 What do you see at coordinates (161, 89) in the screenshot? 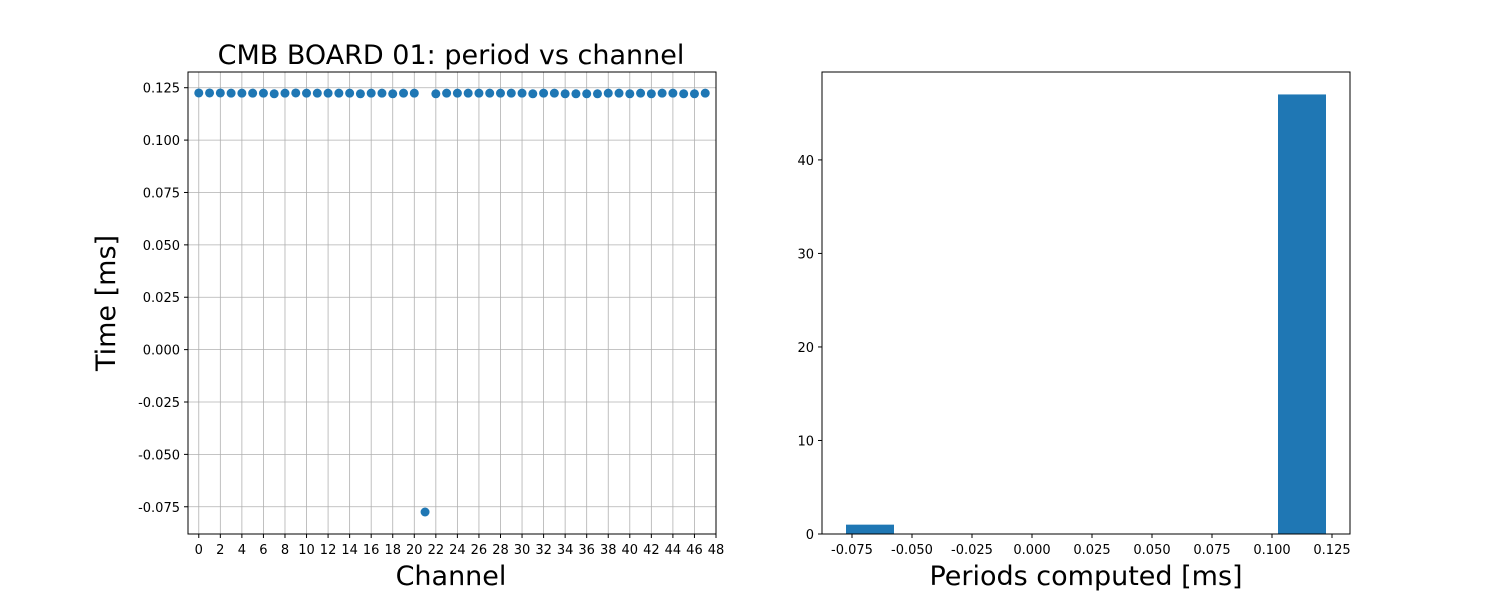
I see `y-tick-label: 0.125` at bounding box center [161, 89].